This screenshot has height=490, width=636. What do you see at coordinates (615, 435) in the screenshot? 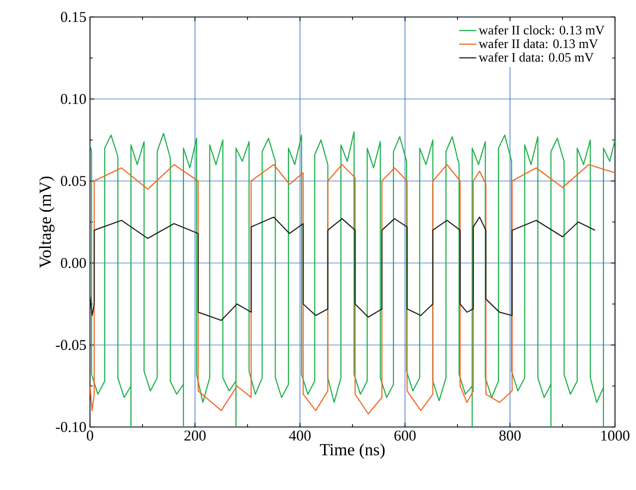
I see `x-tick-label: 1000` at bounding box center [615, 435].